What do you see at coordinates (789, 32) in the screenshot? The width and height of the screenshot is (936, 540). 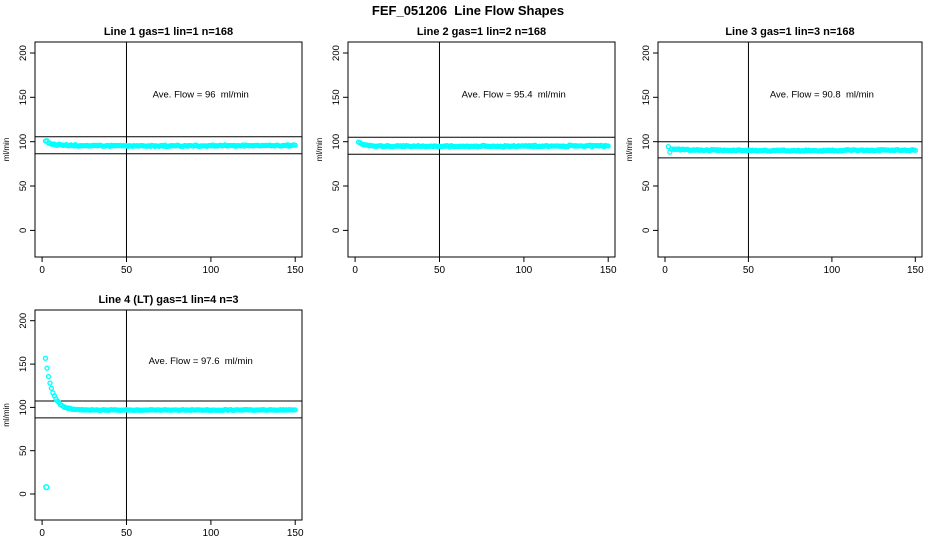 I see `panel-title: Line 3 gas=1 lin=3 n=168` at bounding box center [789, 32].